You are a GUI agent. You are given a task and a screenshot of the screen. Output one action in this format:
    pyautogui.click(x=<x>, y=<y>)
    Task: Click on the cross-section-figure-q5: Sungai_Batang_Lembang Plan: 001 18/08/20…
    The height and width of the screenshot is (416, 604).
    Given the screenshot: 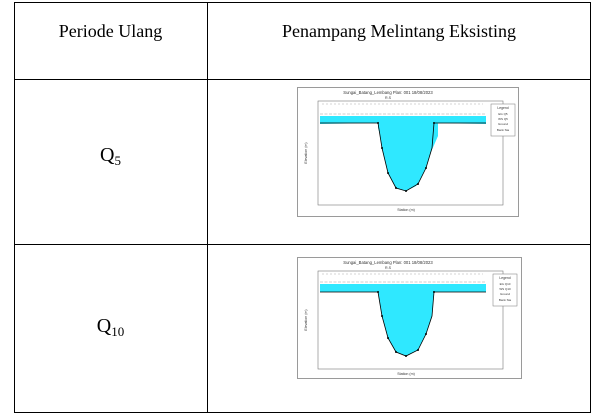 What is the action you would take?
    pyautogui.click(x=408, y=152)
    